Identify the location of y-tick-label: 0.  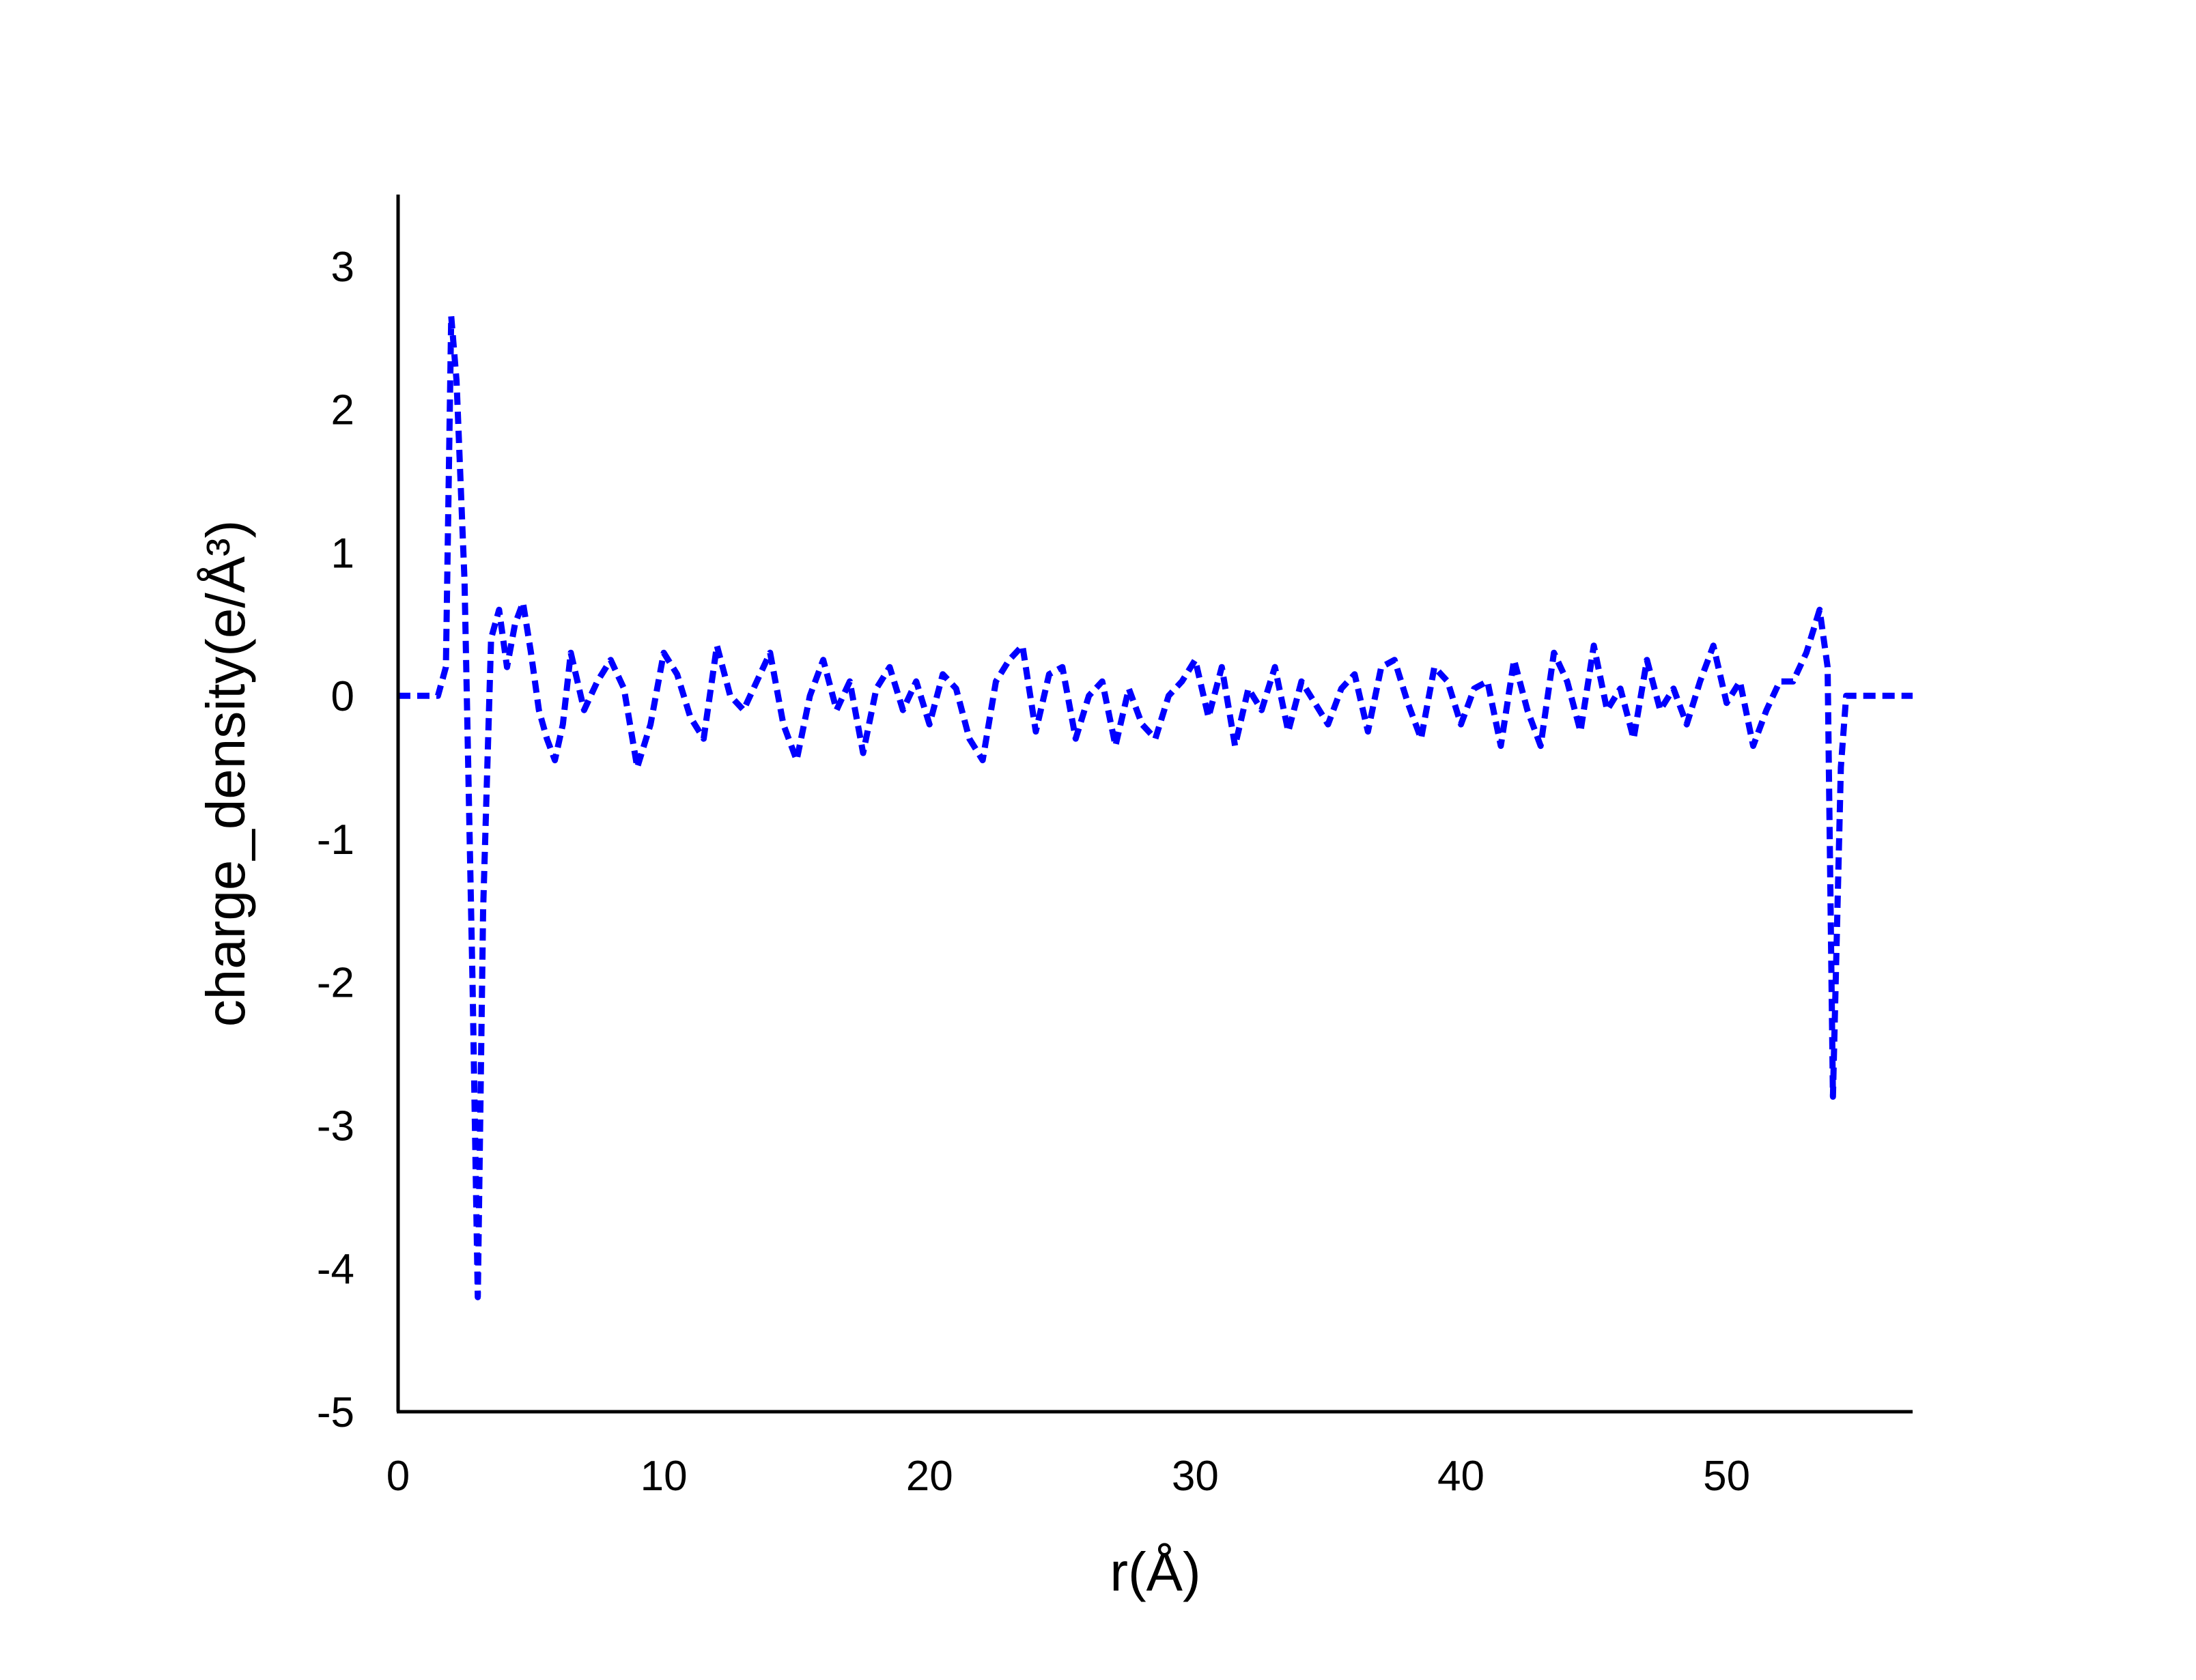
(343, 696).